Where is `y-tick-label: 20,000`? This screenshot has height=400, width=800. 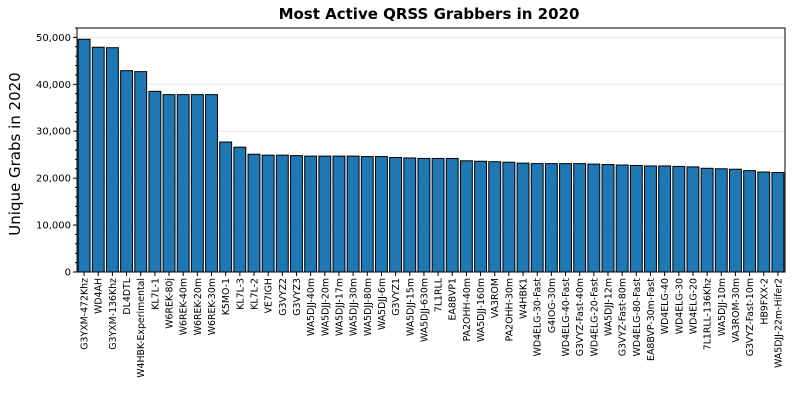
y-tick-label: 20,000 is located at coordinates (53, 179).